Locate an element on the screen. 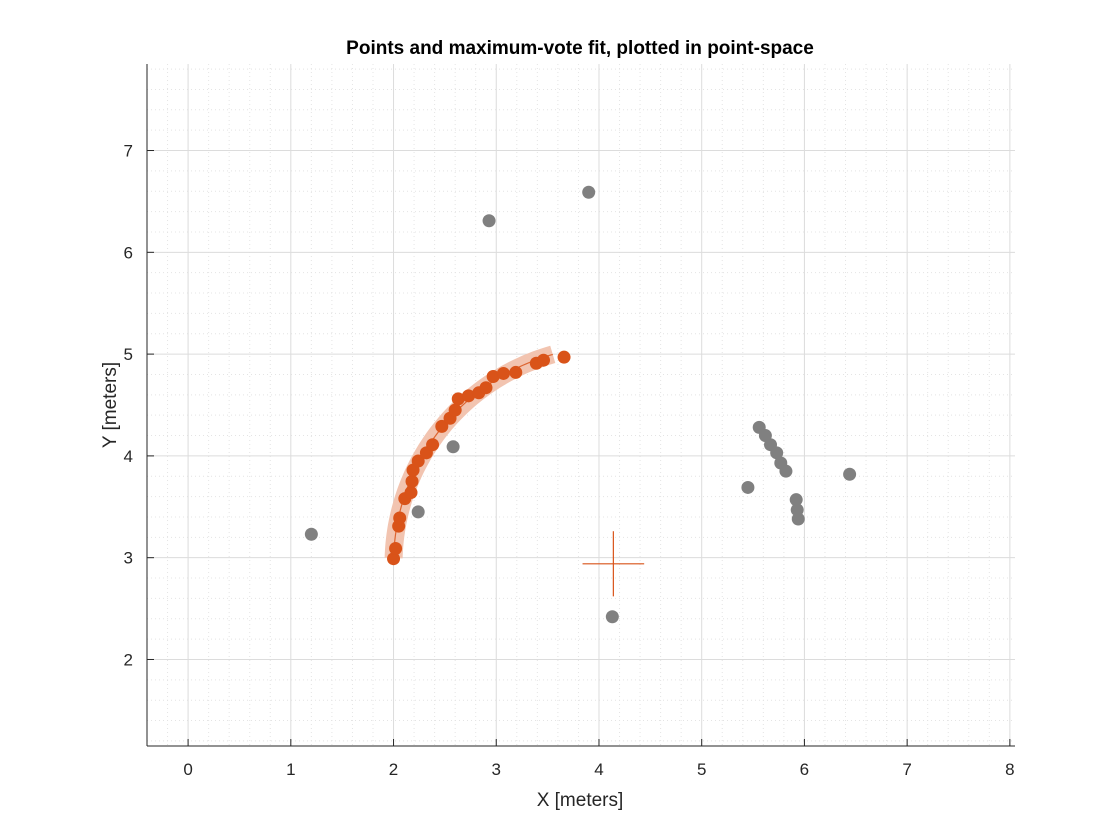 The image size is (1120, 840). y-tick-label: 7 is located at coordinates (128, 151).